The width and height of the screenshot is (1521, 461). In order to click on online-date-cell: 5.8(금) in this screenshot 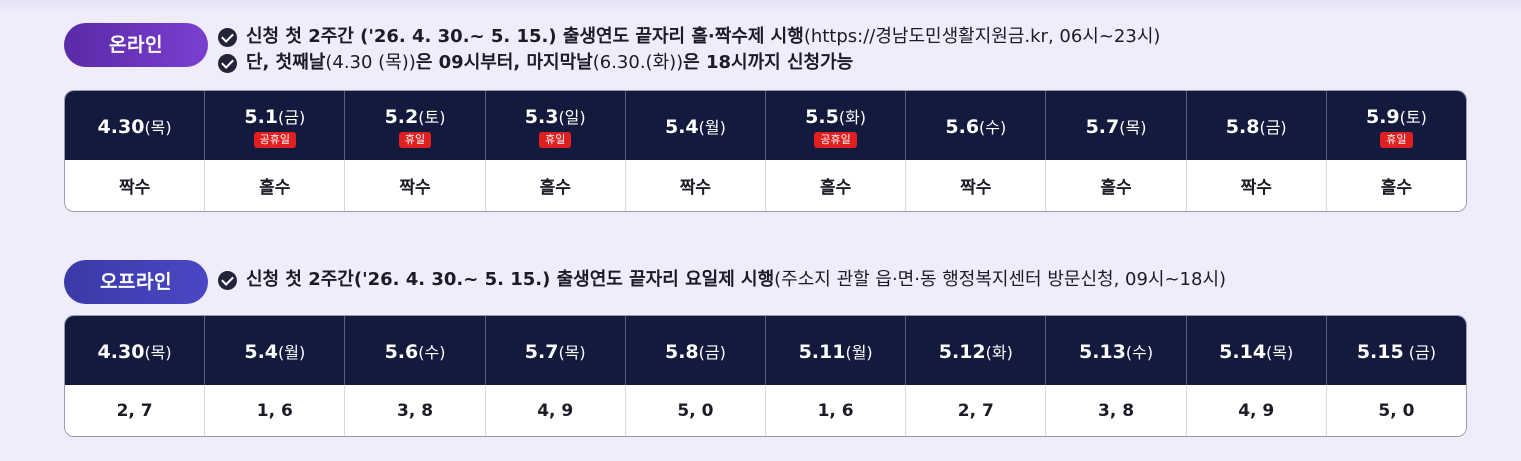, I will do `click(1257, 125)`.